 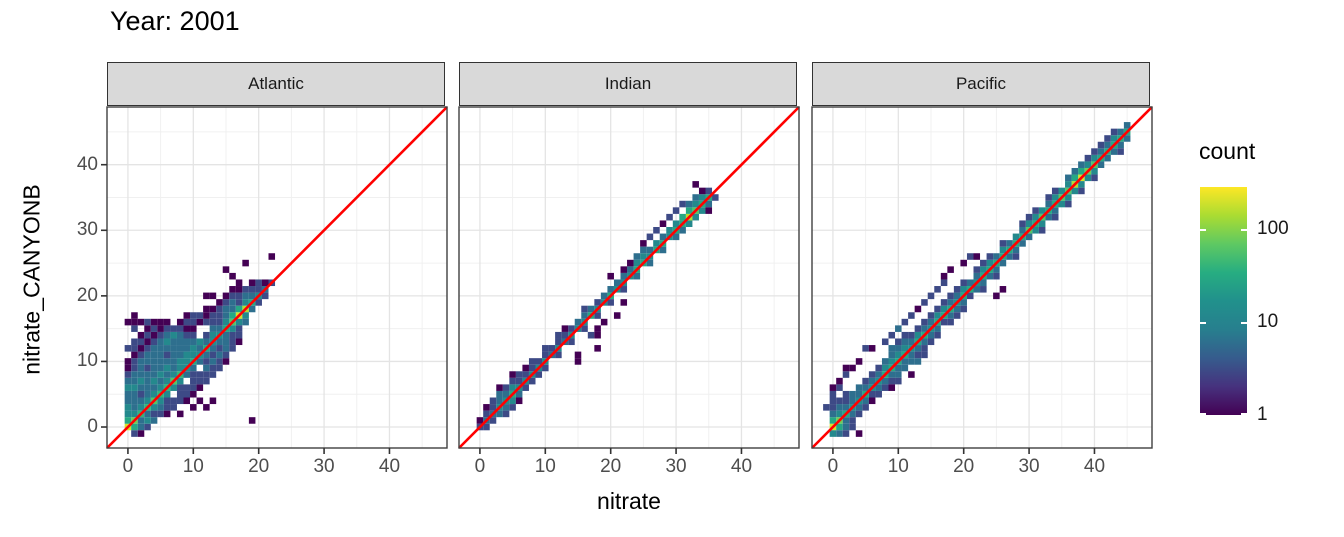 I want to click on y-tick-label: 10, so click(x=87, y=361).